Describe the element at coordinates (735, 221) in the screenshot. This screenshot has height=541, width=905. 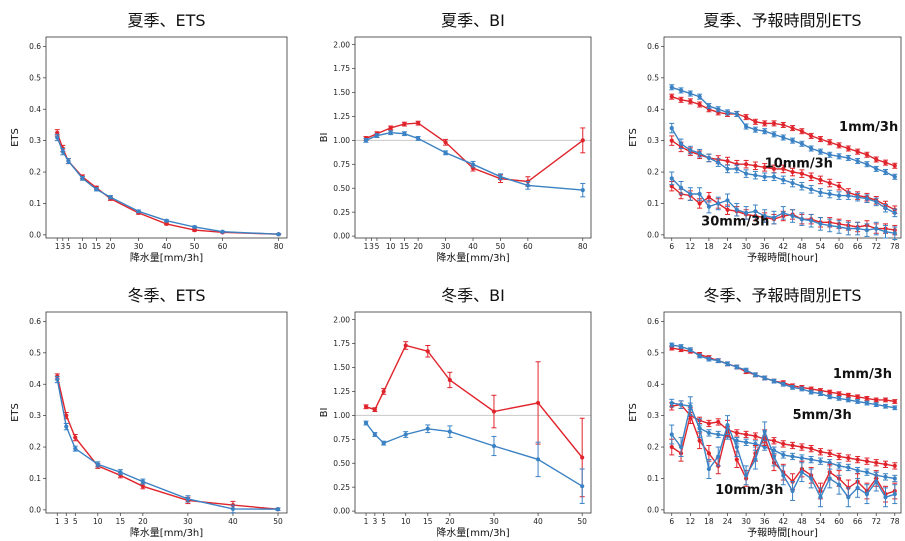
I see `series-annotation: 30mm/3h` at that location.